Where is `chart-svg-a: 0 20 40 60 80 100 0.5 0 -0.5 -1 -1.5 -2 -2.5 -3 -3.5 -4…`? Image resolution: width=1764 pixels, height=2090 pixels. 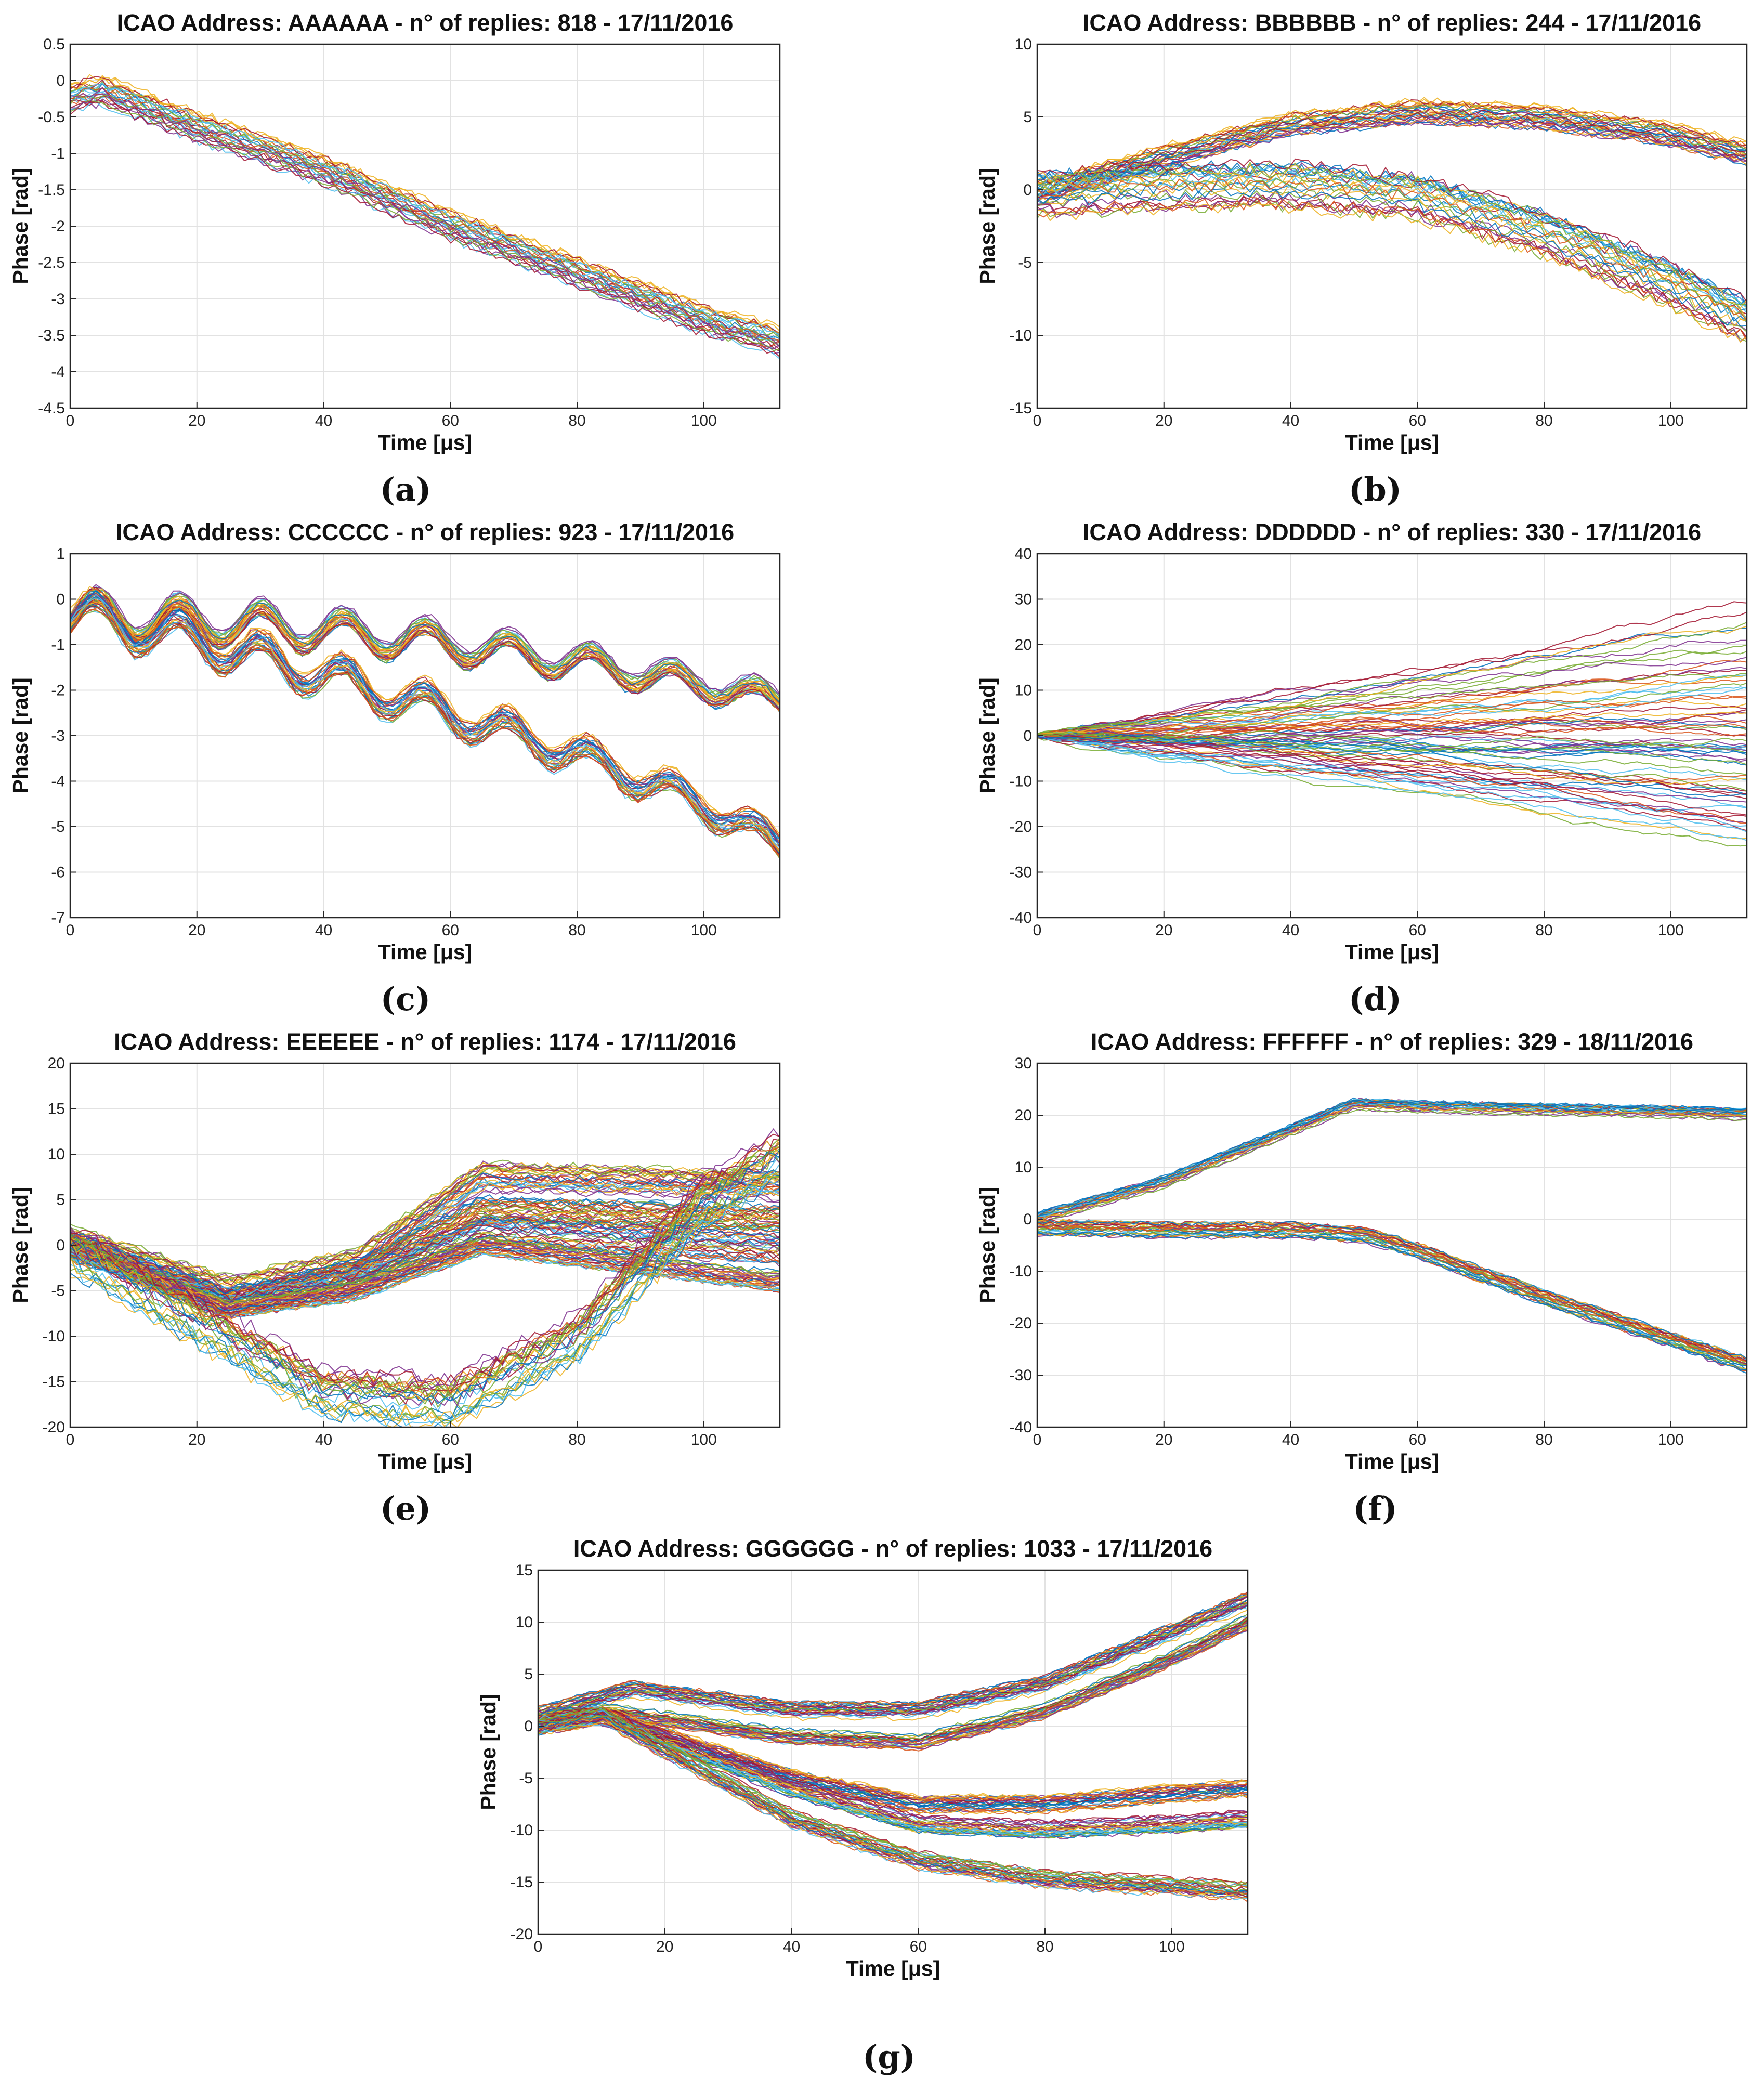
chart-svg-a: 0 20 40 60 80 100 0.5 0 -0.5 -1 -1.5 -2 -2.5 -3 -3.5 -4… is located at coordinates (394, 231).